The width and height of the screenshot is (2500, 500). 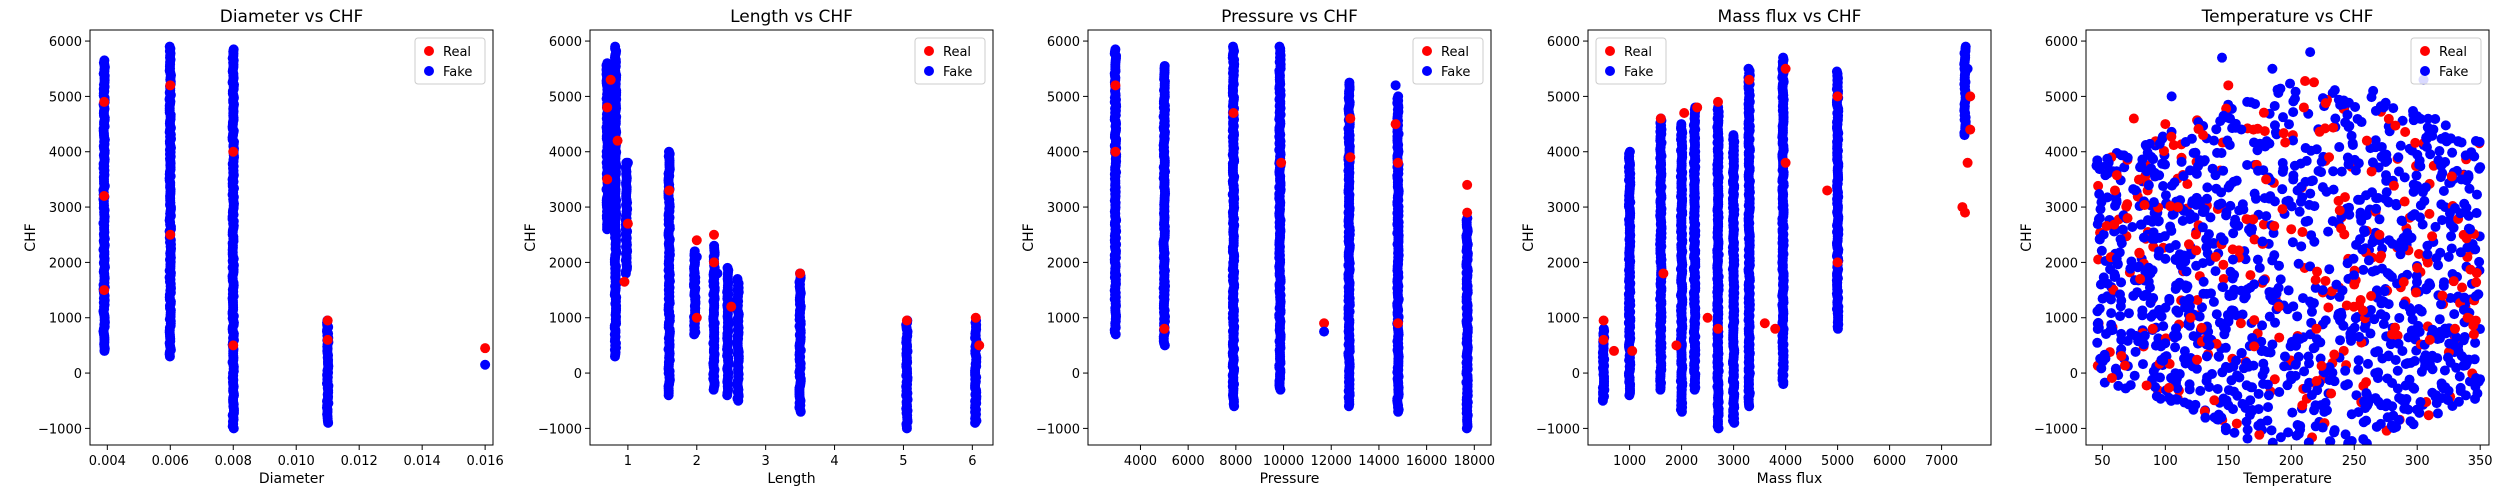 What do you see at coordinates (292, 17) in the screenshot?
I see `chart-title: Diameter vs CHF` at bounding box center [292, 17].